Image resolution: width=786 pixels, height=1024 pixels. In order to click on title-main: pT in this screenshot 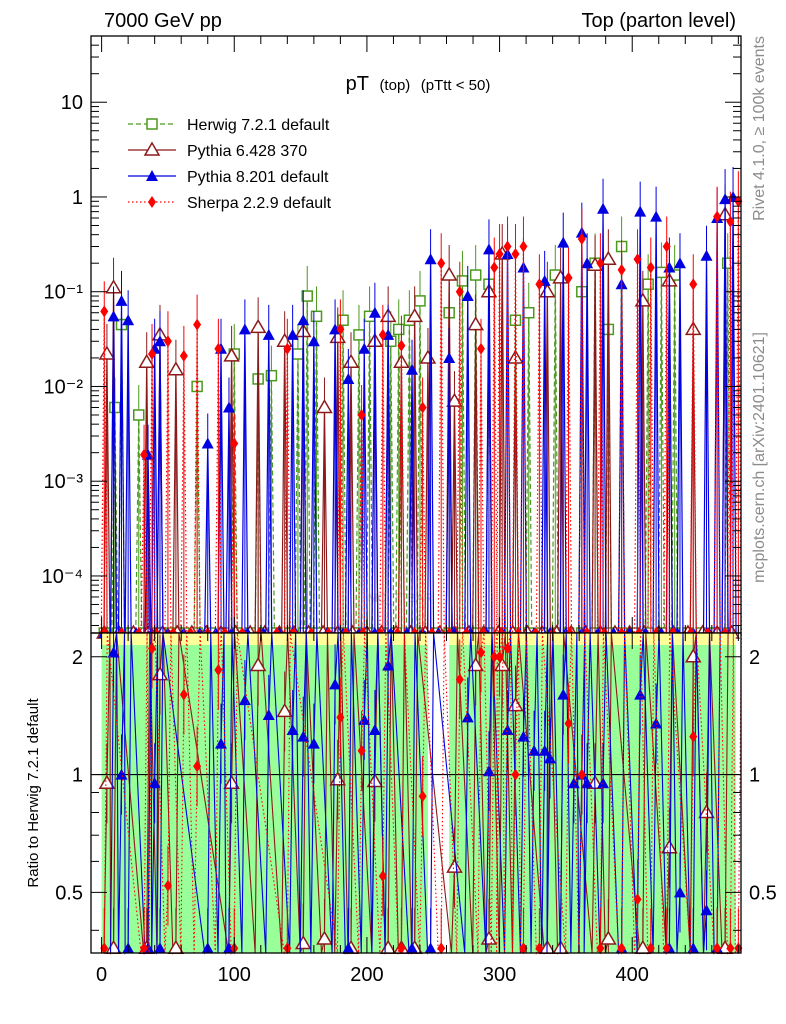, I will do `click(357, 84)`.